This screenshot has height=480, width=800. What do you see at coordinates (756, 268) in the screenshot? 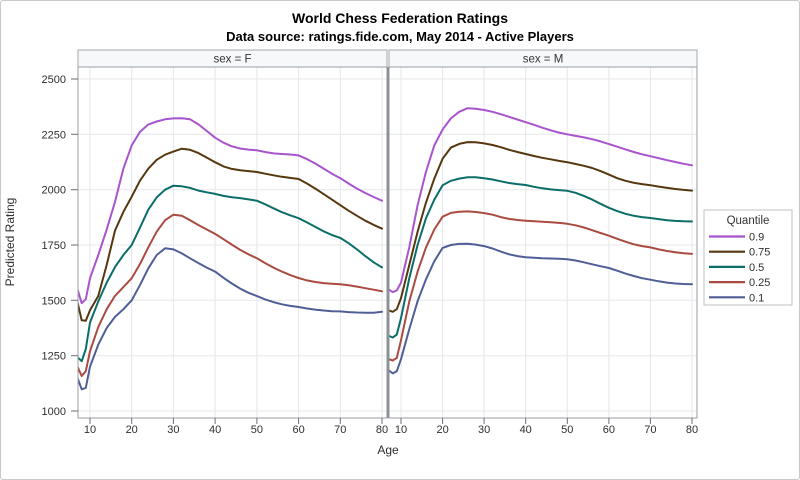
I see `legend-label-q0.5: 0.5` at bounding box center [756, 268].